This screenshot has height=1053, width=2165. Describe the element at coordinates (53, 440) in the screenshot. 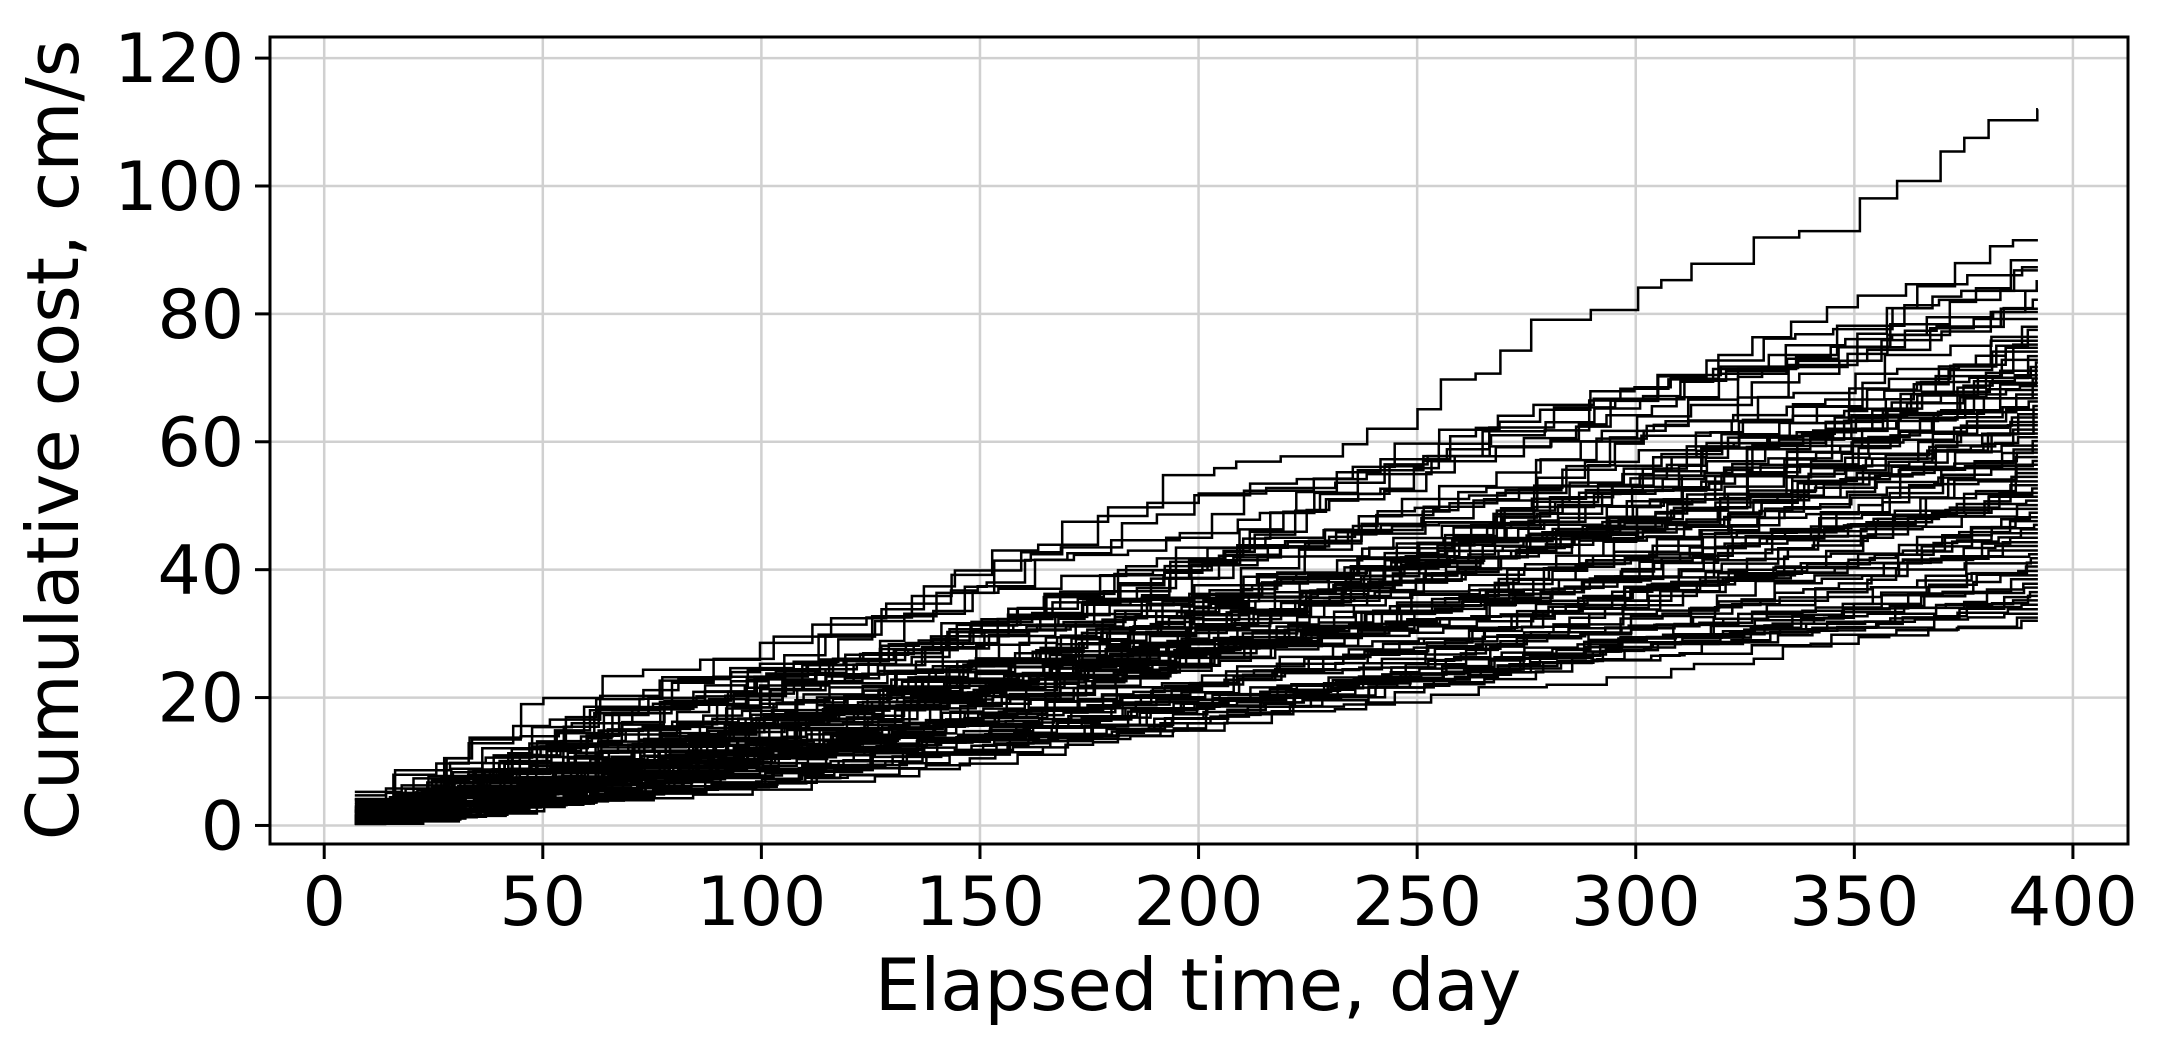

I see `y-axis-label: Cumulative cost, cm/s` at that location.